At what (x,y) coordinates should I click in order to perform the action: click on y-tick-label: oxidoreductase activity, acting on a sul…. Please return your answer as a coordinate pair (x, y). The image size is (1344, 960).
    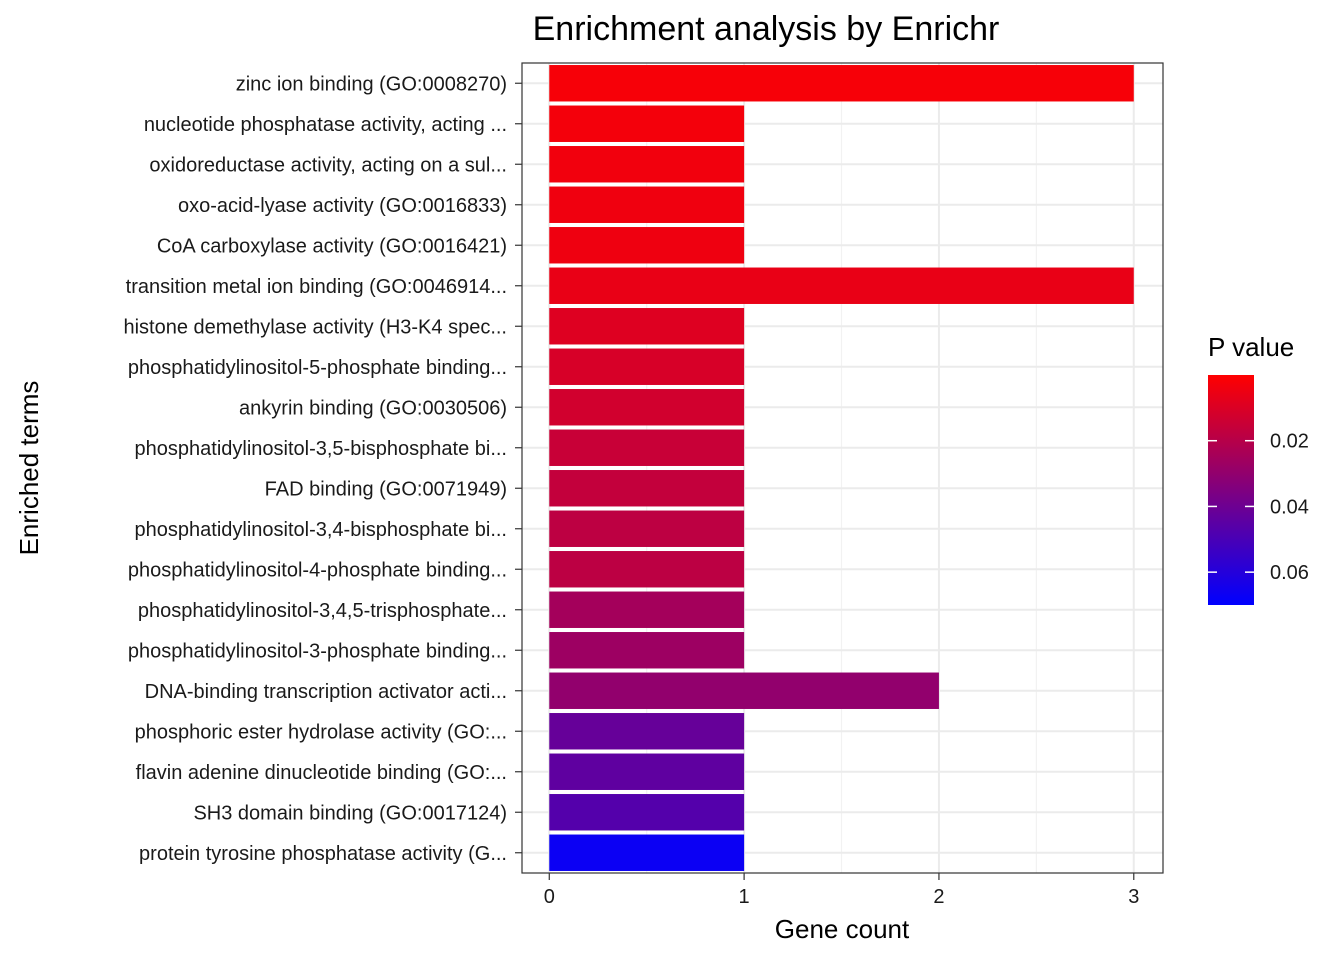
    Looking at the image, I should click on (328, 165).